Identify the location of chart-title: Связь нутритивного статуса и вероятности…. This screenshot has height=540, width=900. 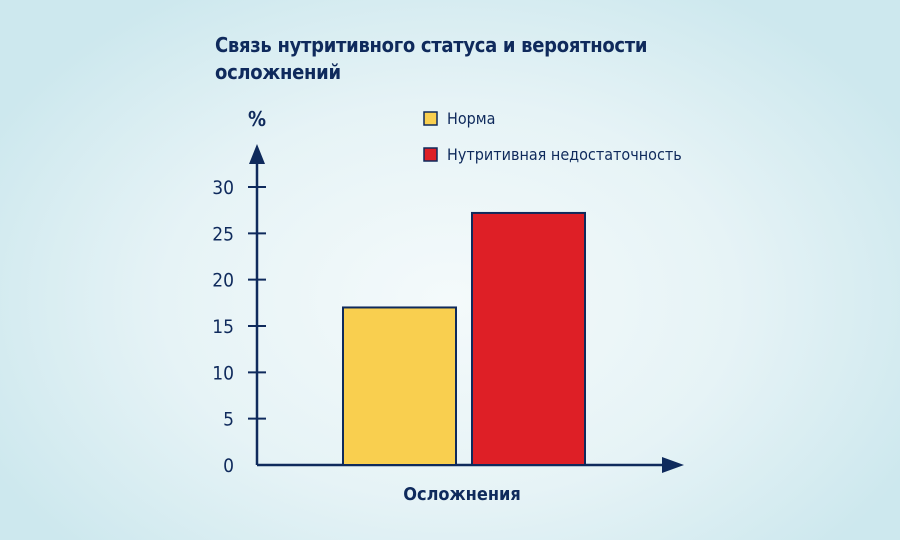
(431, 58).